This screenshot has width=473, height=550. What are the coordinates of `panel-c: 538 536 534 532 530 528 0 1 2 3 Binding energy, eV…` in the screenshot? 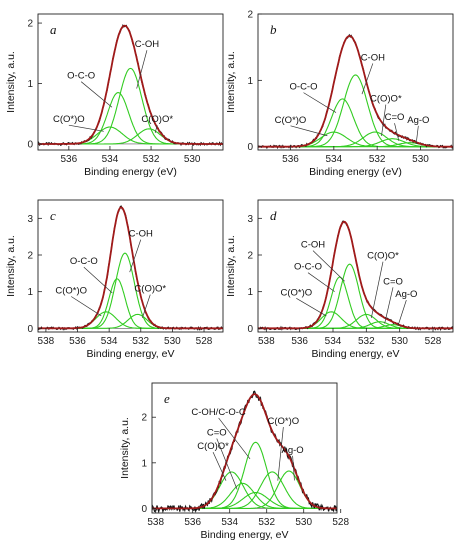 It's located at (114, 279).